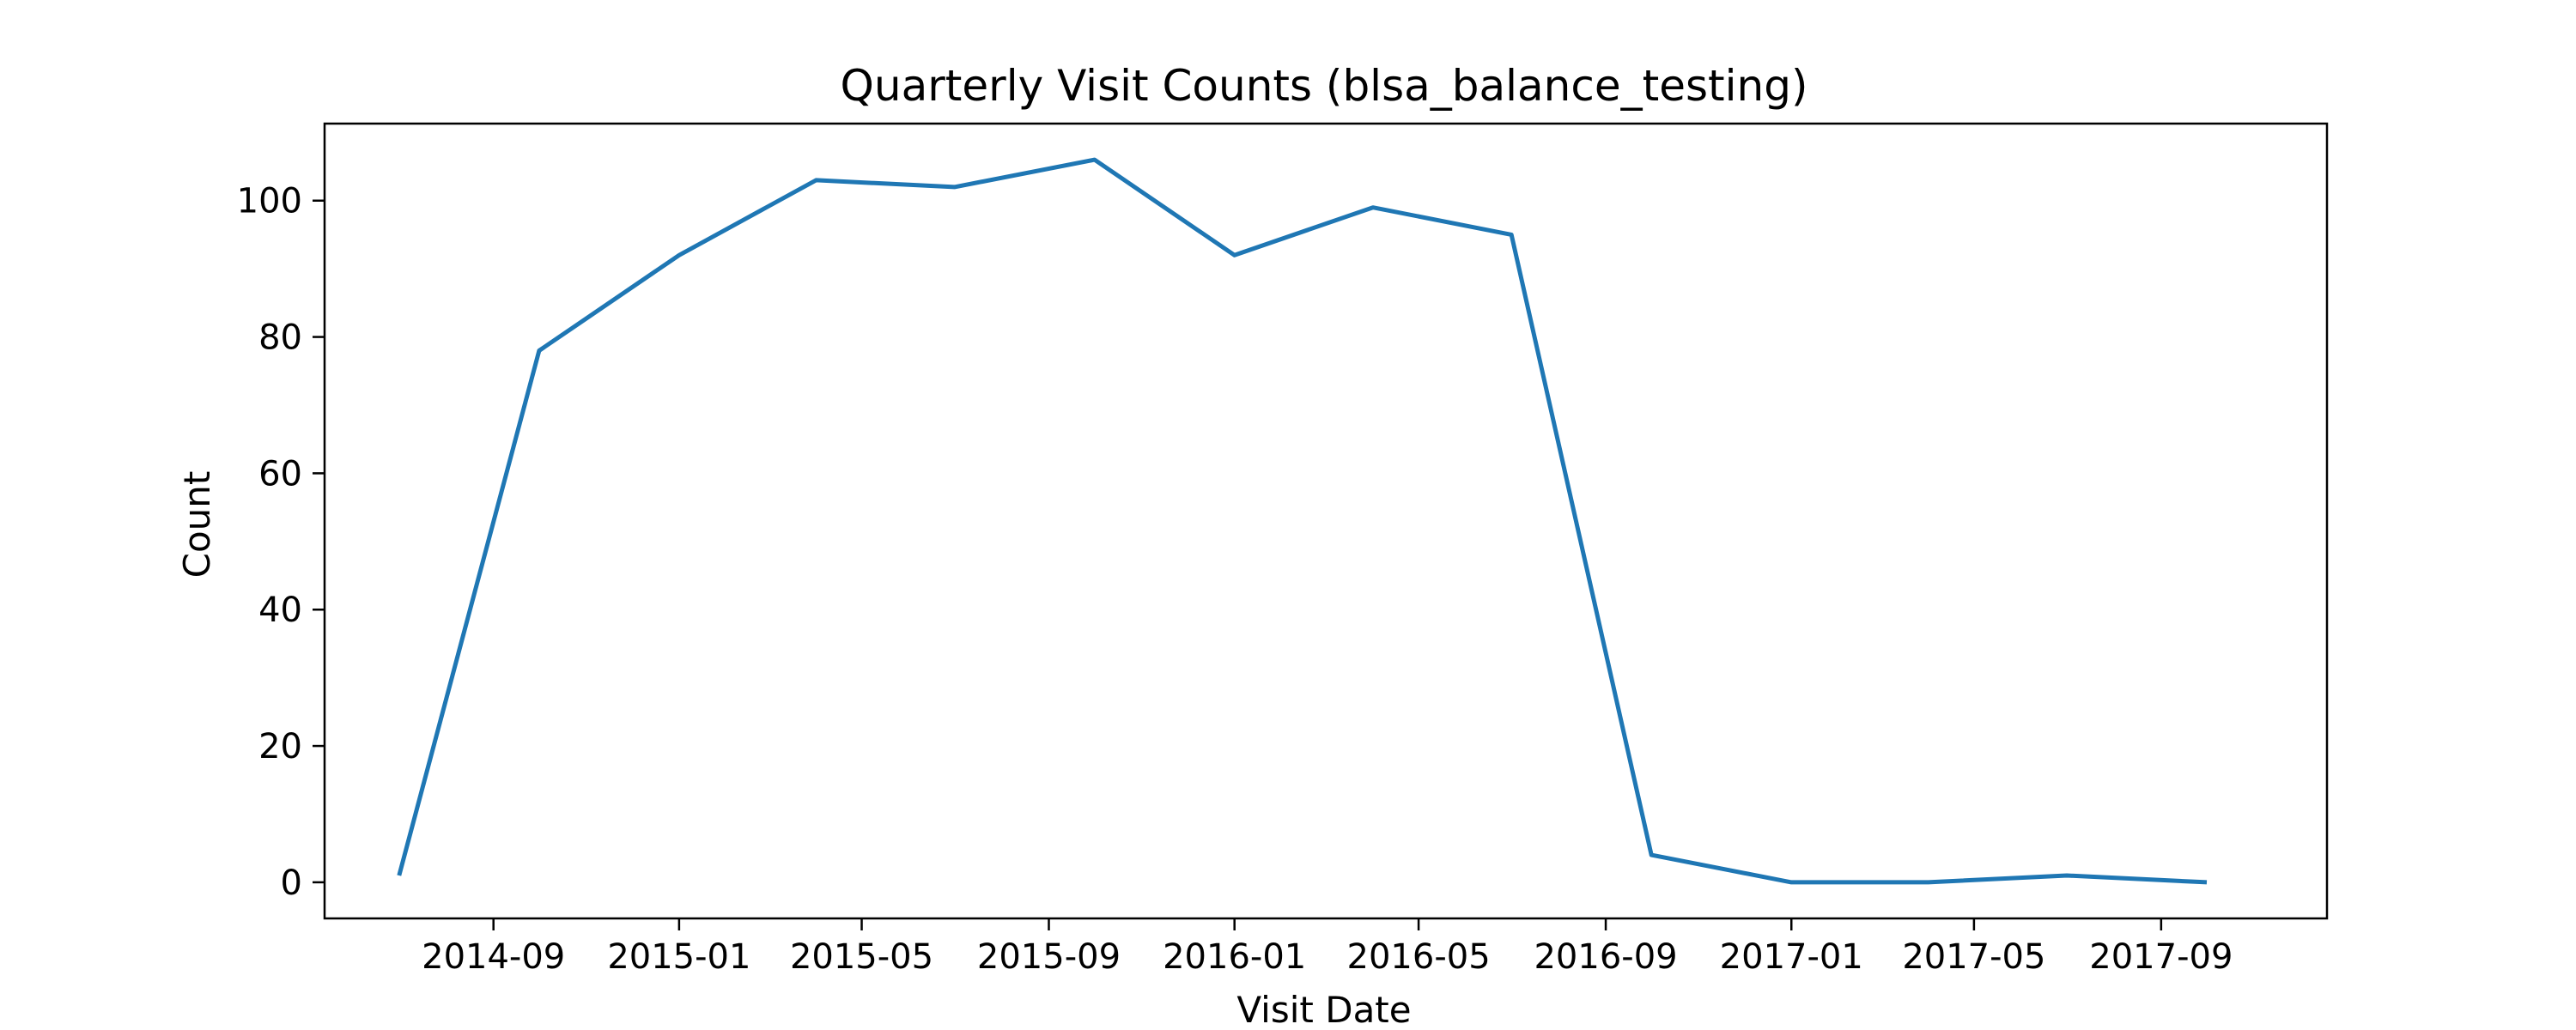 This screenshot has height=1030, width=2576. Describe the element at coordinates (269, 201) in the screenshot. I see `y-tick-label: 100` at that location.